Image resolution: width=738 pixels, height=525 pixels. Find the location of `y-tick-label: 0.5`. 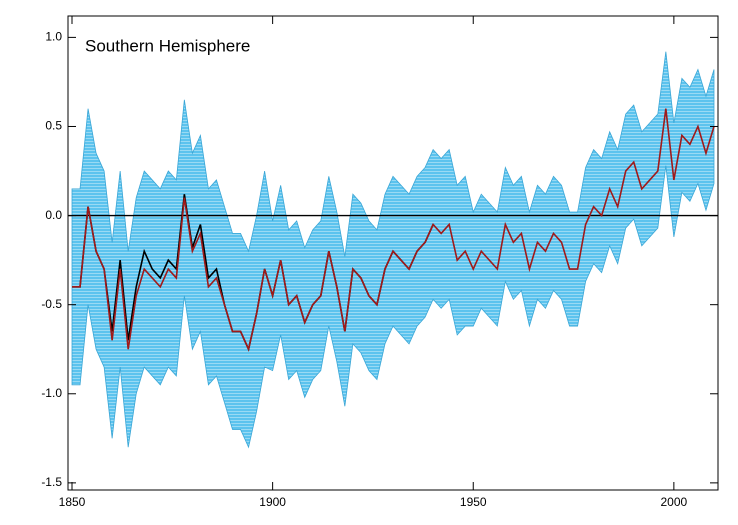

y-tick-label: 0.5 is located at coordinates (53, 126).